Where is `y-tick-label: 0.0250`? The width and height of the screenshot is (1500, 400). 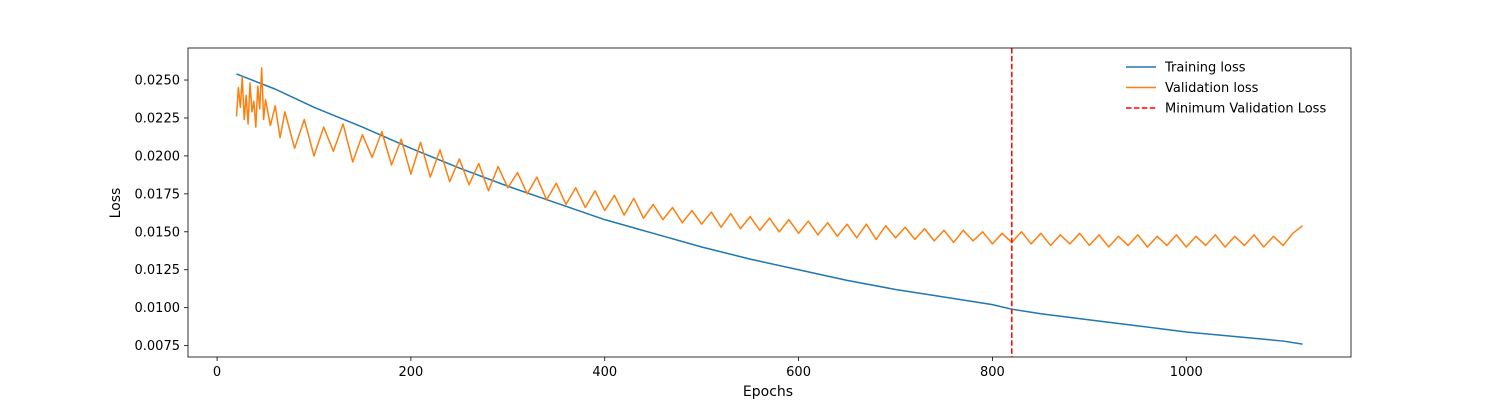
y-tick-label: 0.0250 is located at coordinates (158, 81).